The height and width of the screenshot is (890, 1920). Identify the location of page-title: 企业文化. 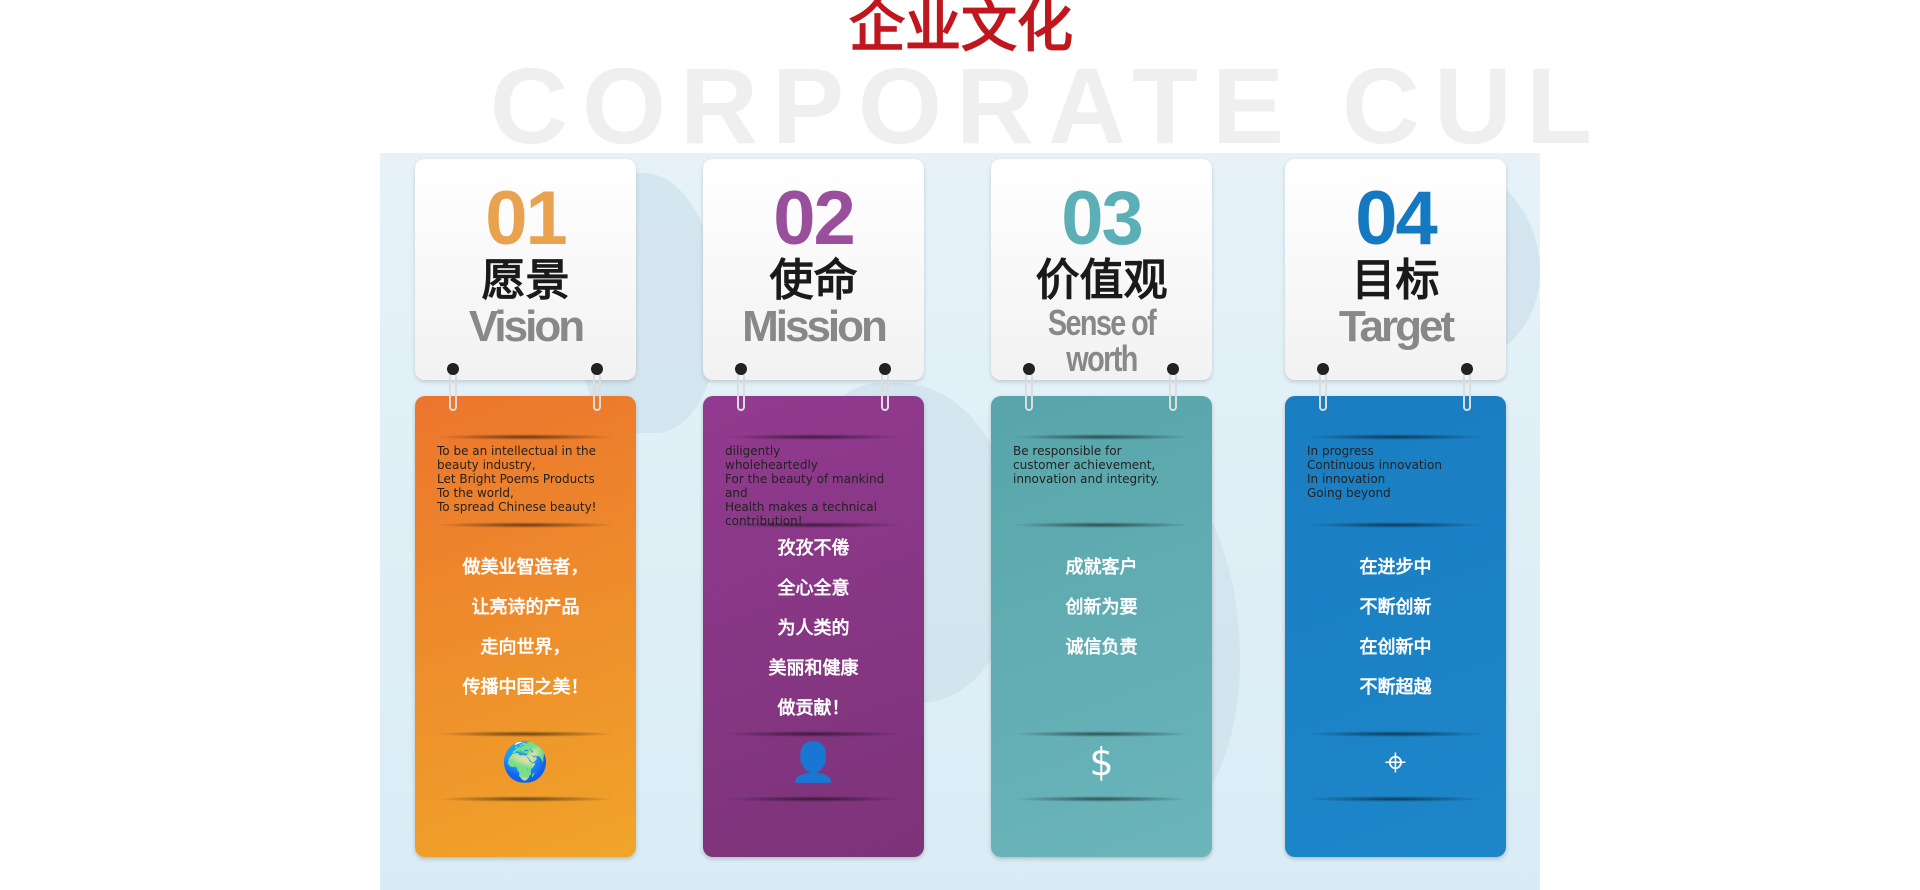
(961, 30).